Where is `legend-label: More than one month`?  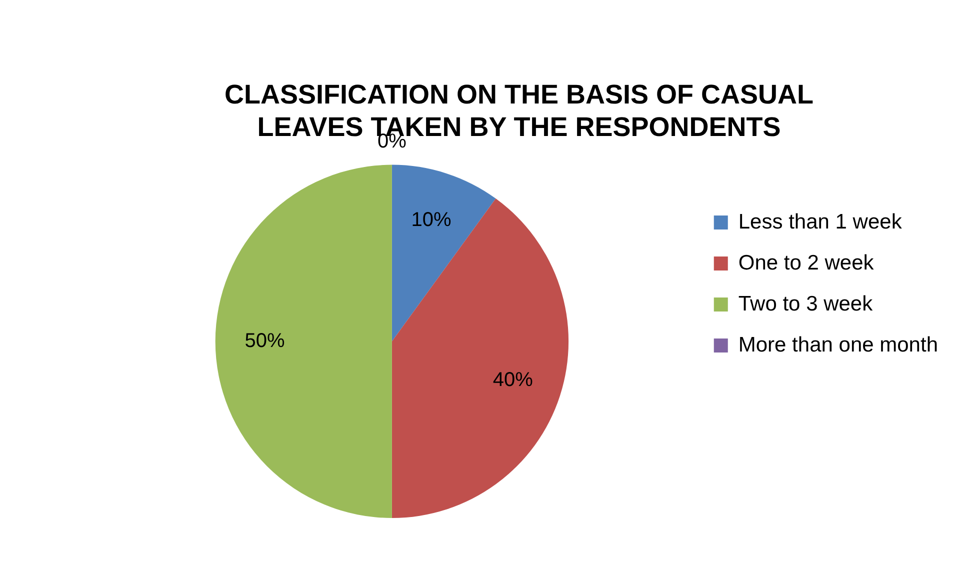
legend-label: More than one month is located at coordinates (838, 344).